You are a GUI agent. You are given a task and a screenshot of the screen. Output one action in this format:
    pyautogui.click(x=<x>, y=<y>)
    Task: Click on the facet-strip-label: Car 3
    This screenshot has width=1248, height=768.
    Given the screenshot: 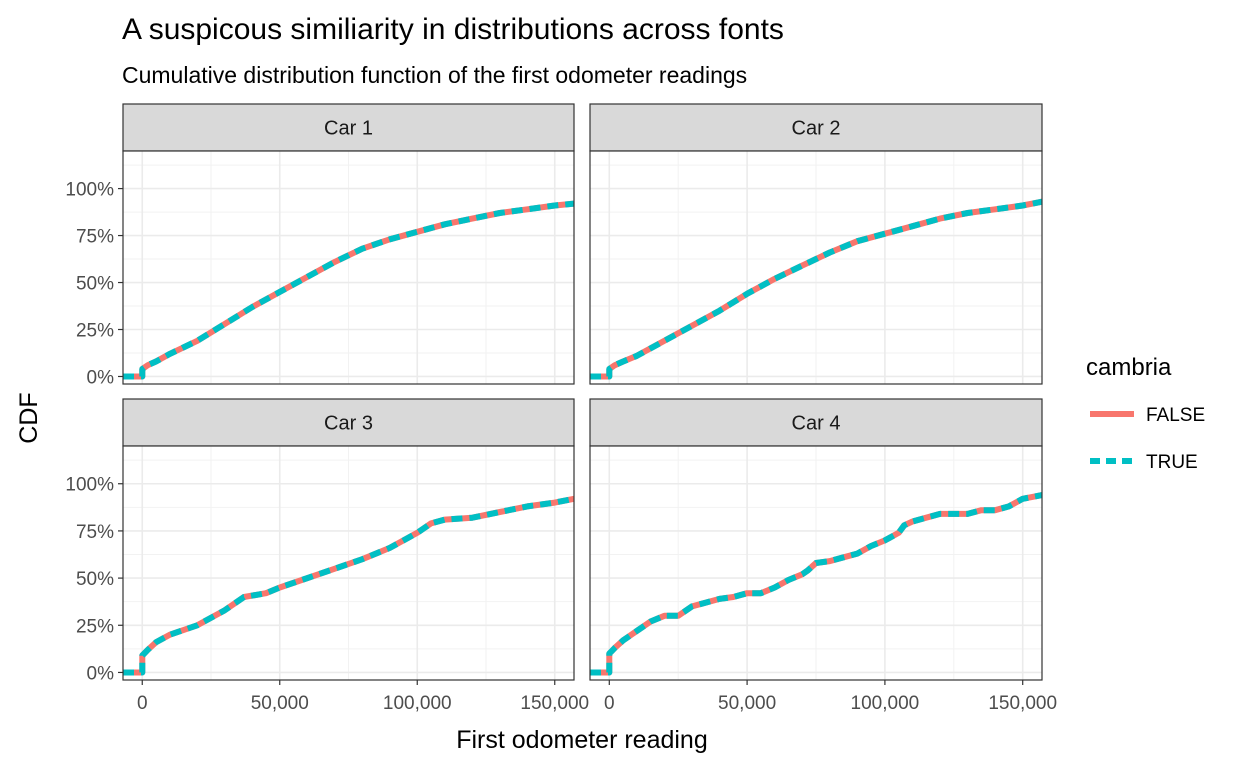 What is the action you would take?
    pyautogui.click(x=348, y=424)
    